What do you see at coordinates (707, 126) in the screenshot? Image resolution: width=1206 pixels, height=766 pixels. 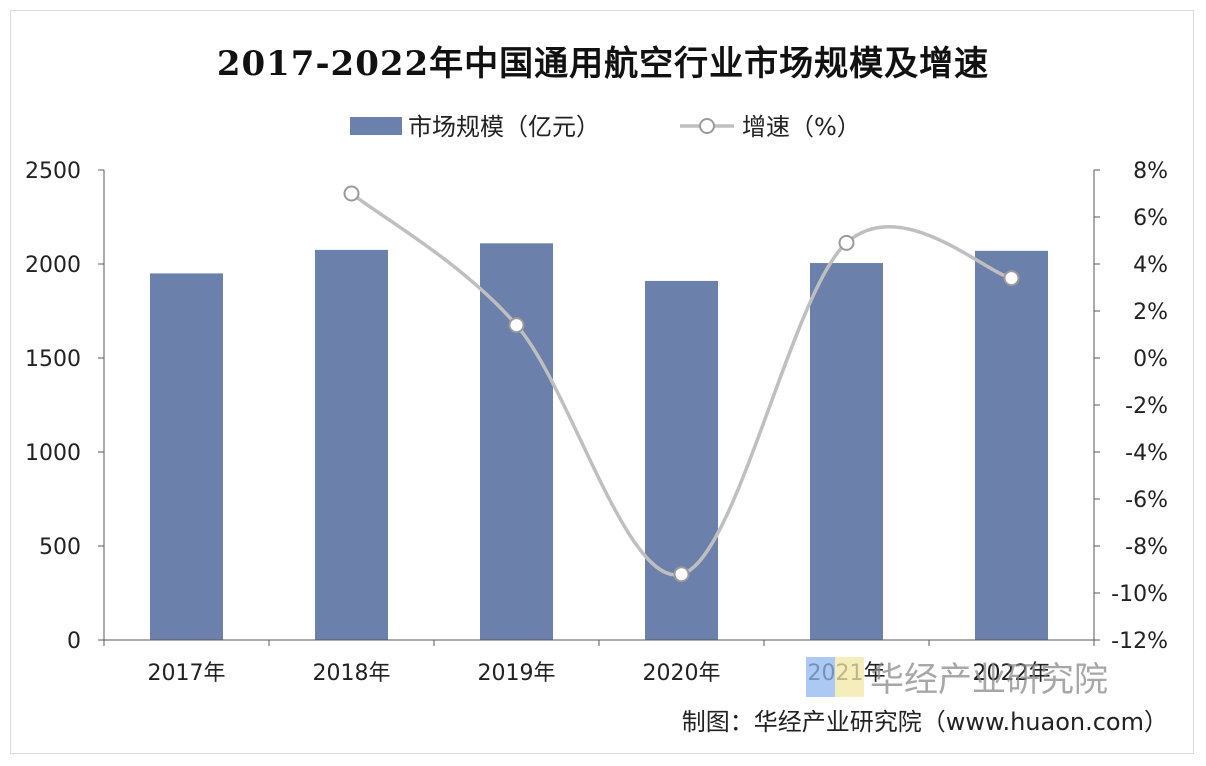 I see `legend-line-marker` at bounding box center [707, 126].